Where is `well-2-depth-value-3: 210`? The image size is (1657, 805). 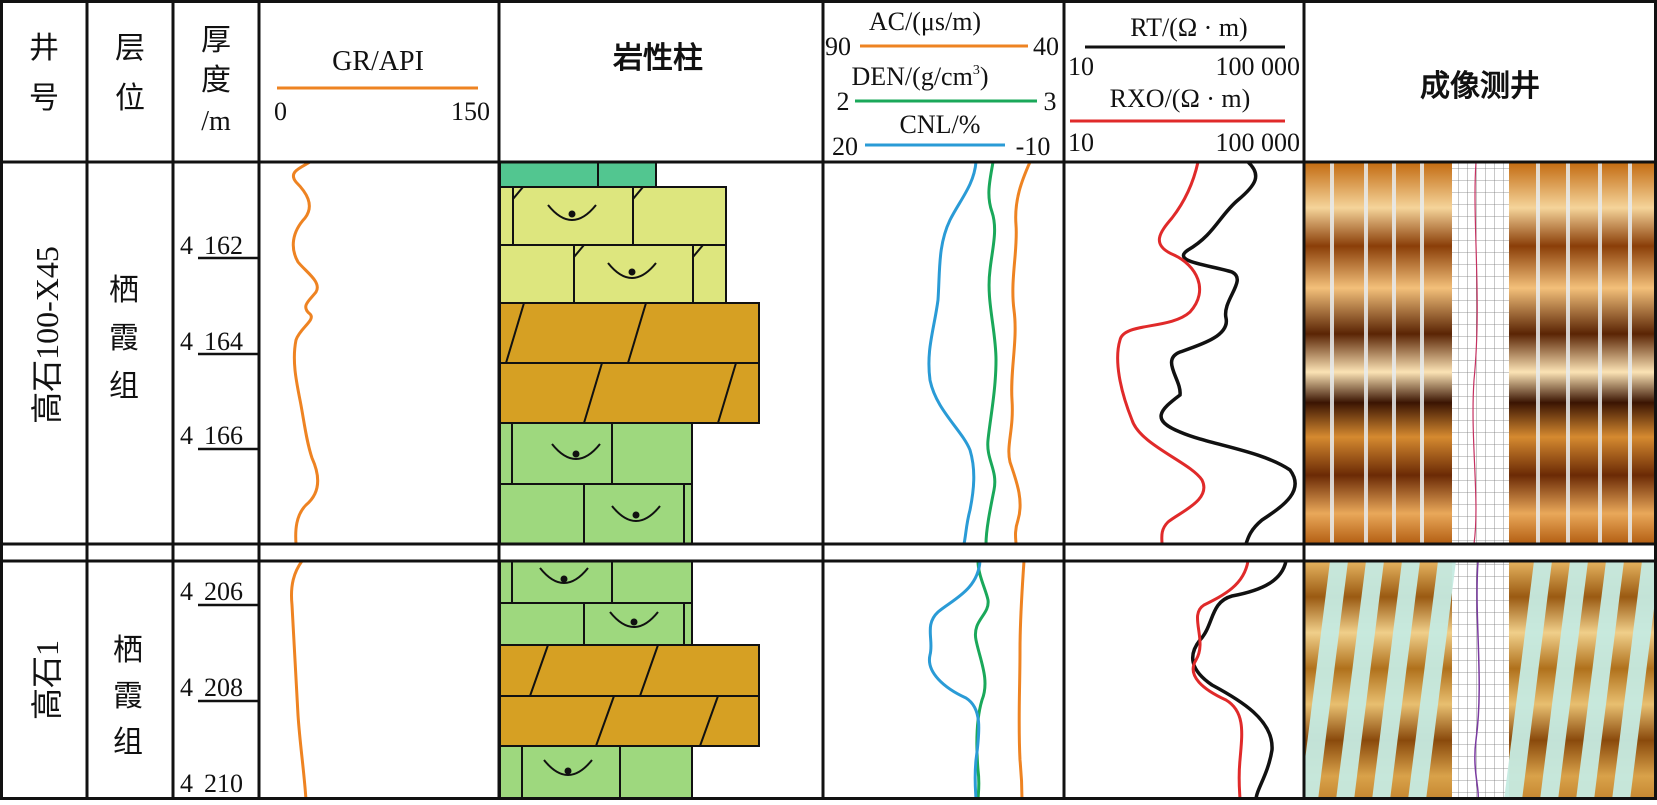 well-2-depth-value-3: 210 is located at coordinates (223, 783).